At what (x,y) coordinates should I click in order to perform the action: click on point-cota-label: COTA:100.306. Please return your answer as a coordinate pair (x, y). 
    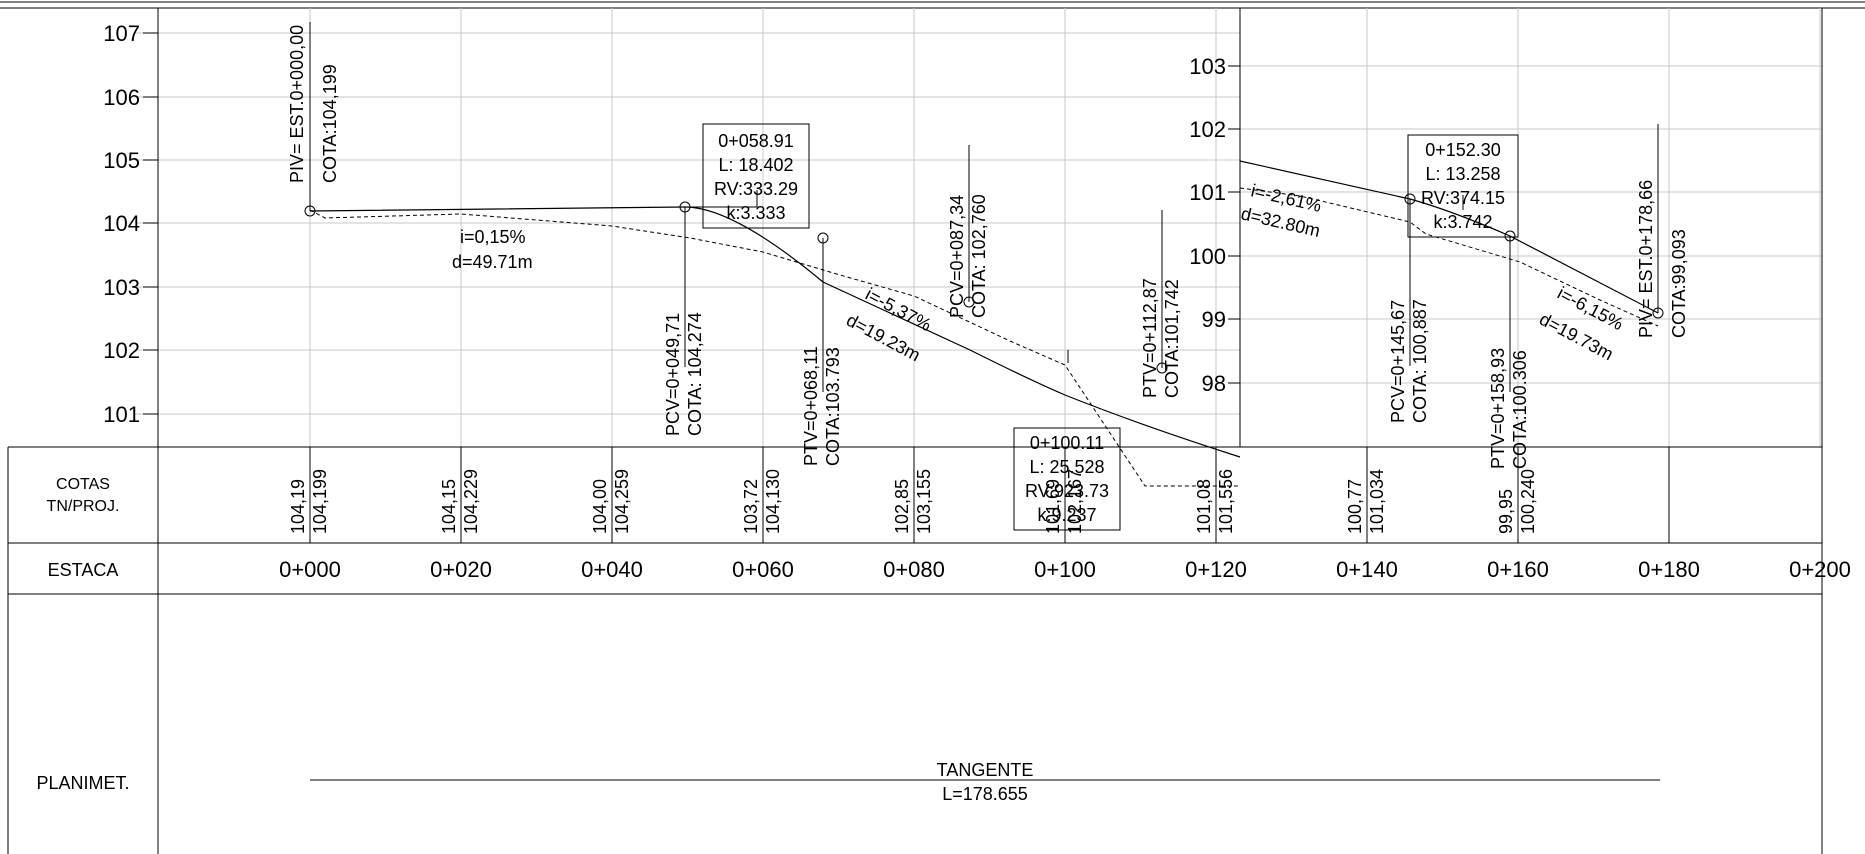
    Looking at the image, I should click on (1520, 409).